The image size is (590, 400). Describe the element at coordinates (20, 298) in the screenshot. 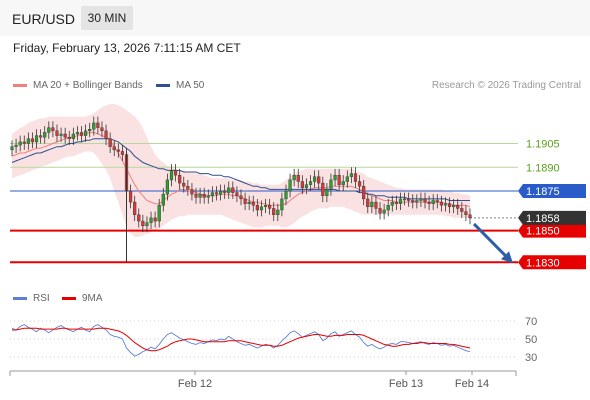

I see `rsi-legend-swatch-rsi` at that location.